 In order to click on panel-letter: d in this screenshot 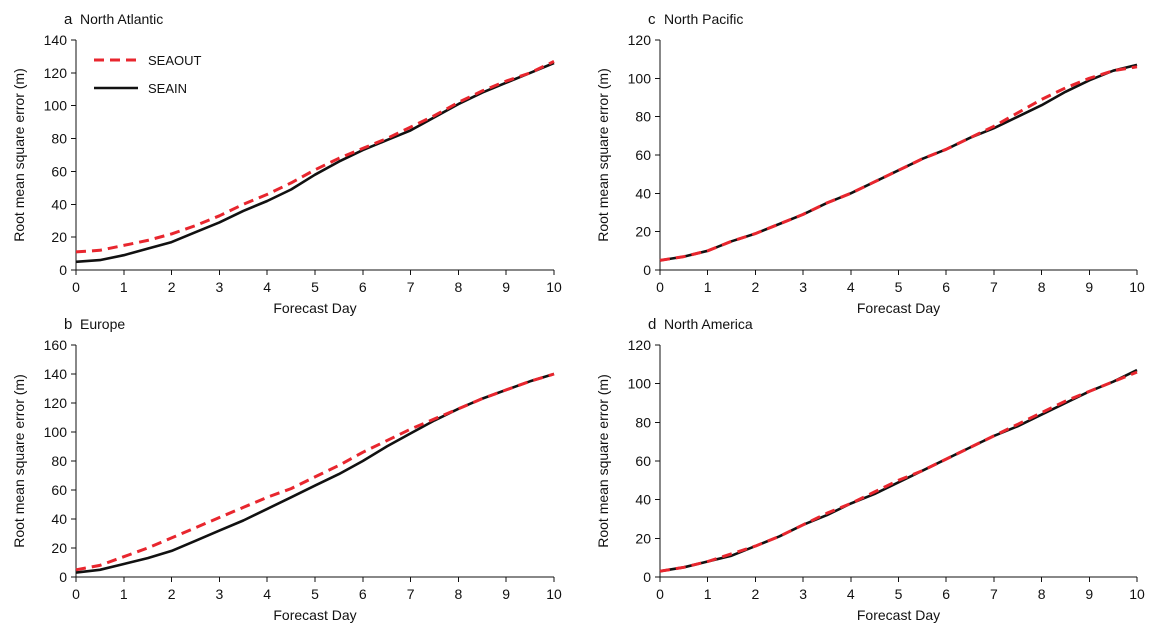, I will do `click(652, 324)`.